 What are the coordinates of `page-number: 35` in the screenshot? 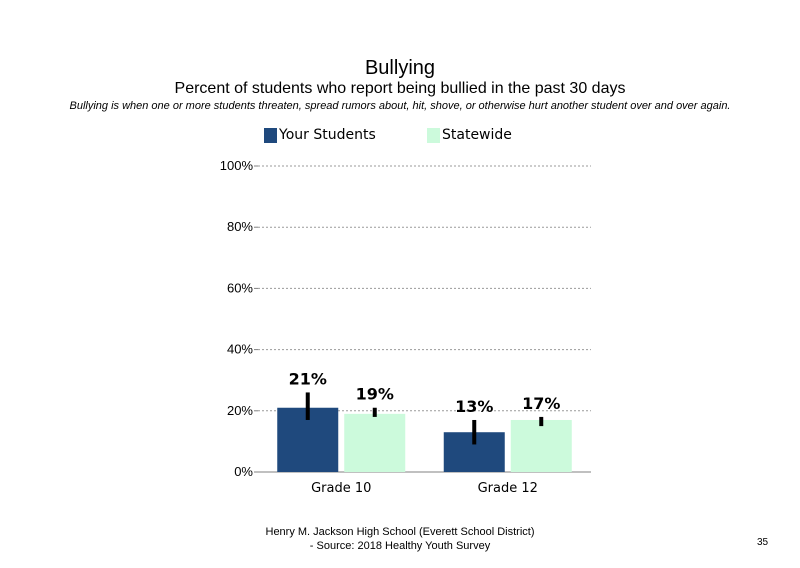 It's located at (763, 542).